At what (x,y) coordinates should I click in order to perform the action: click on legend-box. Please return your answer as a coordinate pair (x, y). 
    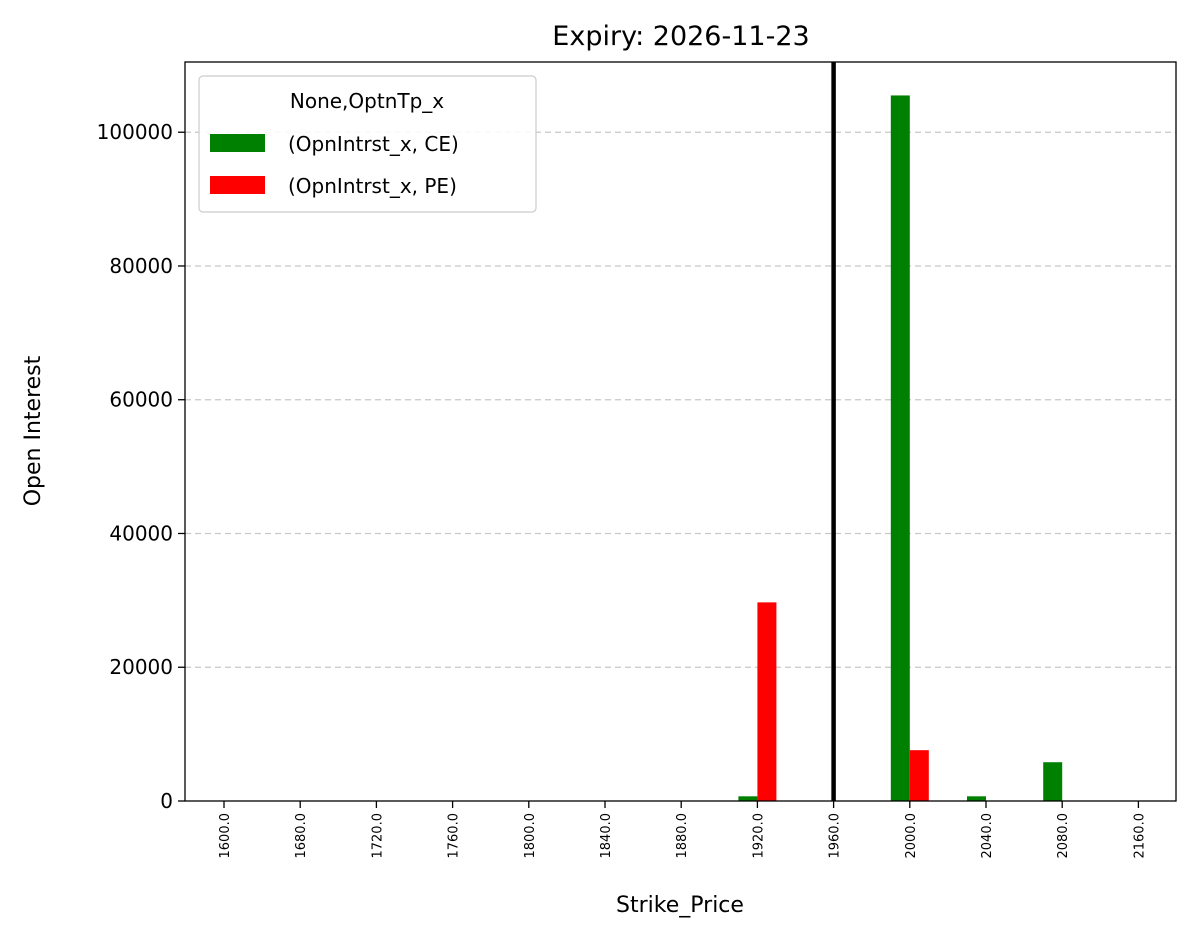
    Looking at the image, I should click on (367, 144).